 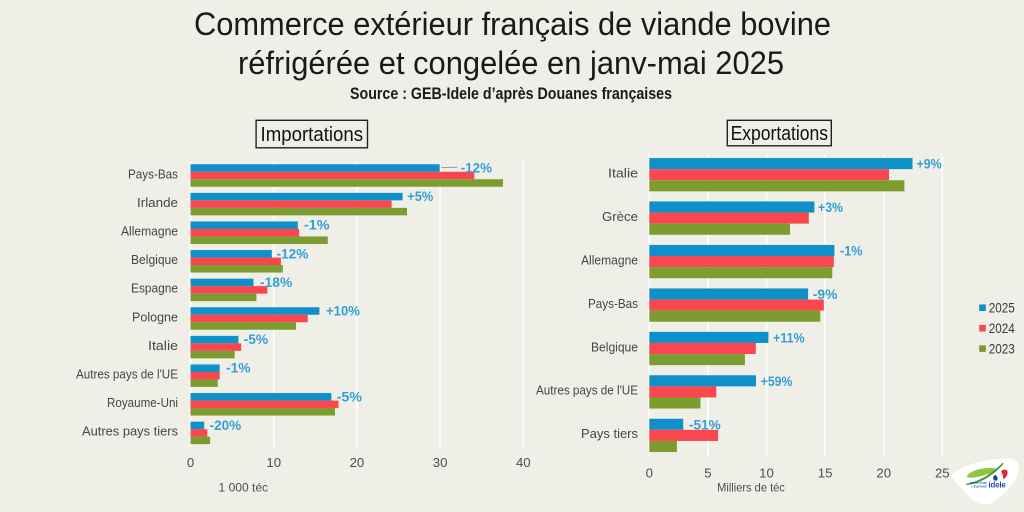 What do you see at coordinates (830, 207) in the screenshot?
I see `svg-text: +3%` at bounding box center [830, 207].